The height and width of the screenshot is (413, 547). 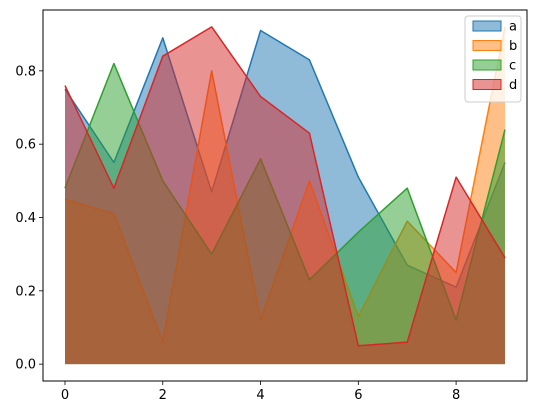 I want to click on y-tick-label: 0.6, so click(x=25, y=145).